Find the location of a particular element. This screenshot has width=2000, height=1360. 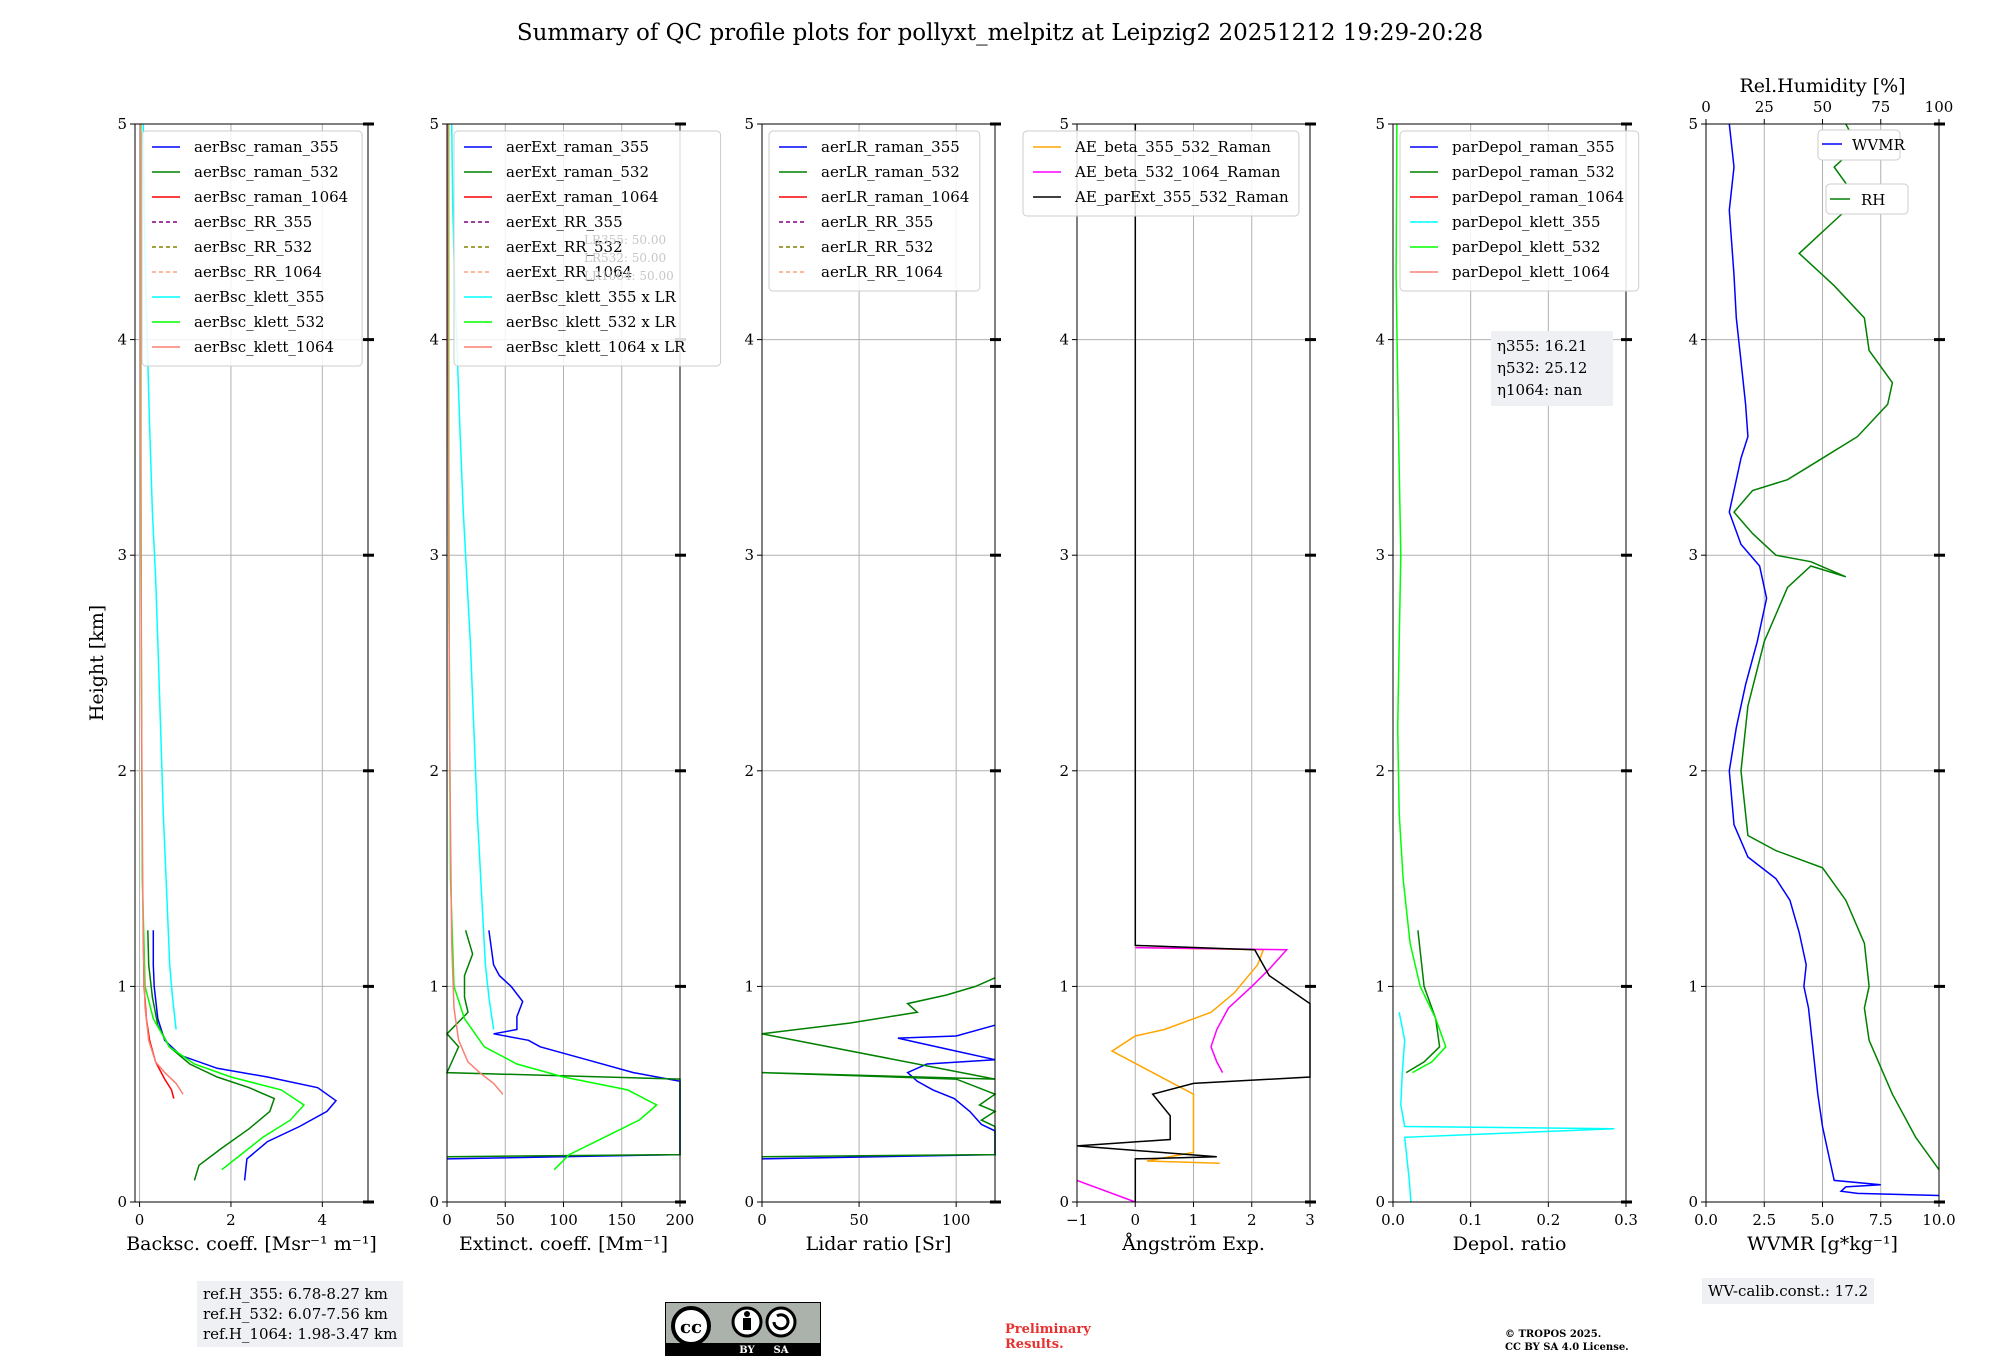

ref-height-532: ref.H_532: 6.07-7.56 km is located at coordinates (295, 1314).